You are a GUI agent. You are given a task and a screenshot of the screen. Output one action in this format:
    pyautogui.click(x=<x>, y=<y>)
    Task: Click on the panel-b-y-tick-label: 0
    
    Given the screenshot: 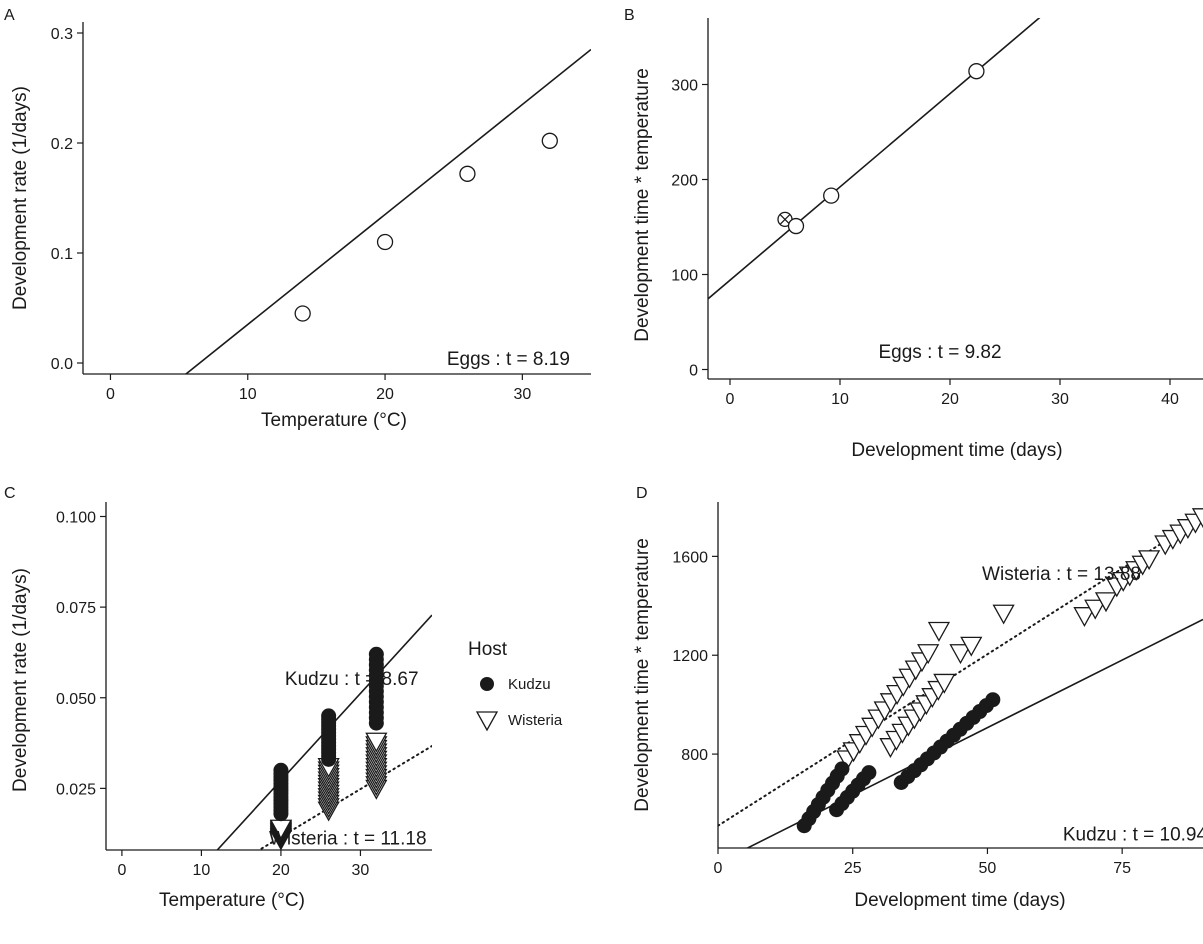 What is the action you would take?
    pyautogui.click(x=693, y=371)
    